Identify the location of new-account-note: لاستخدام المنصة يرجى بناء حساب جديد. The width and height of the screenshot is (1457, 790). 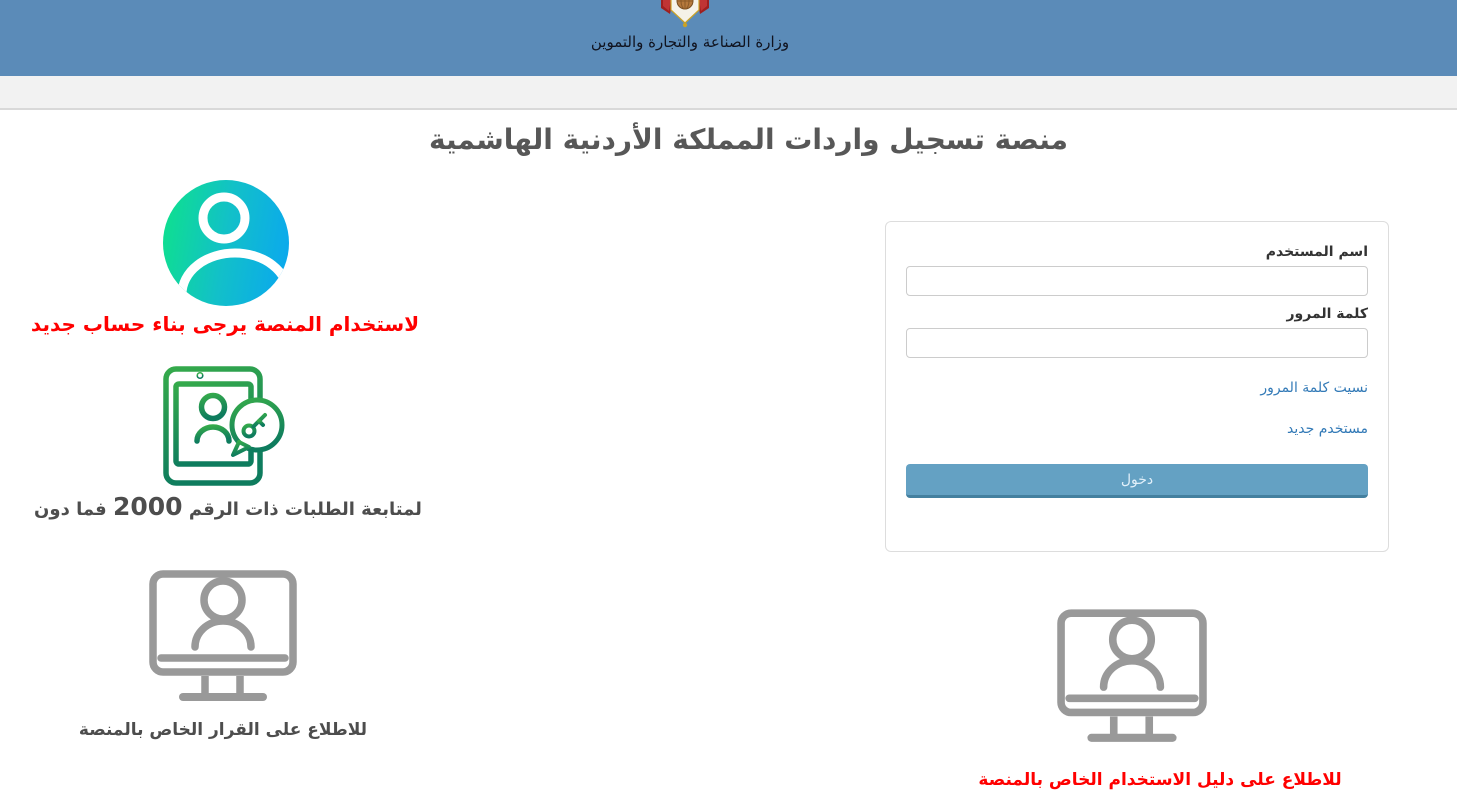
(225, 324).